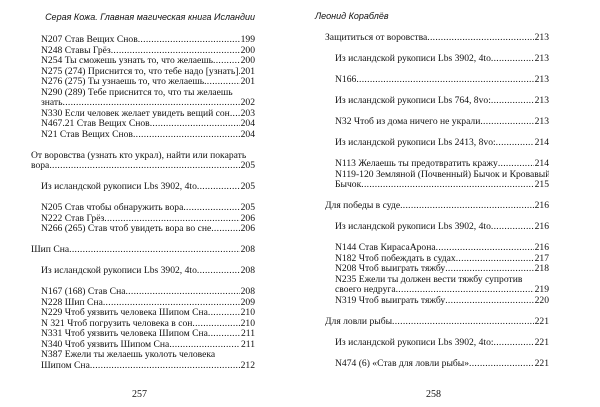 The height and width of the screenshot is (407, 600). I want to click on toc-entry: N222 Став Грёз 206, so click(143, 219).